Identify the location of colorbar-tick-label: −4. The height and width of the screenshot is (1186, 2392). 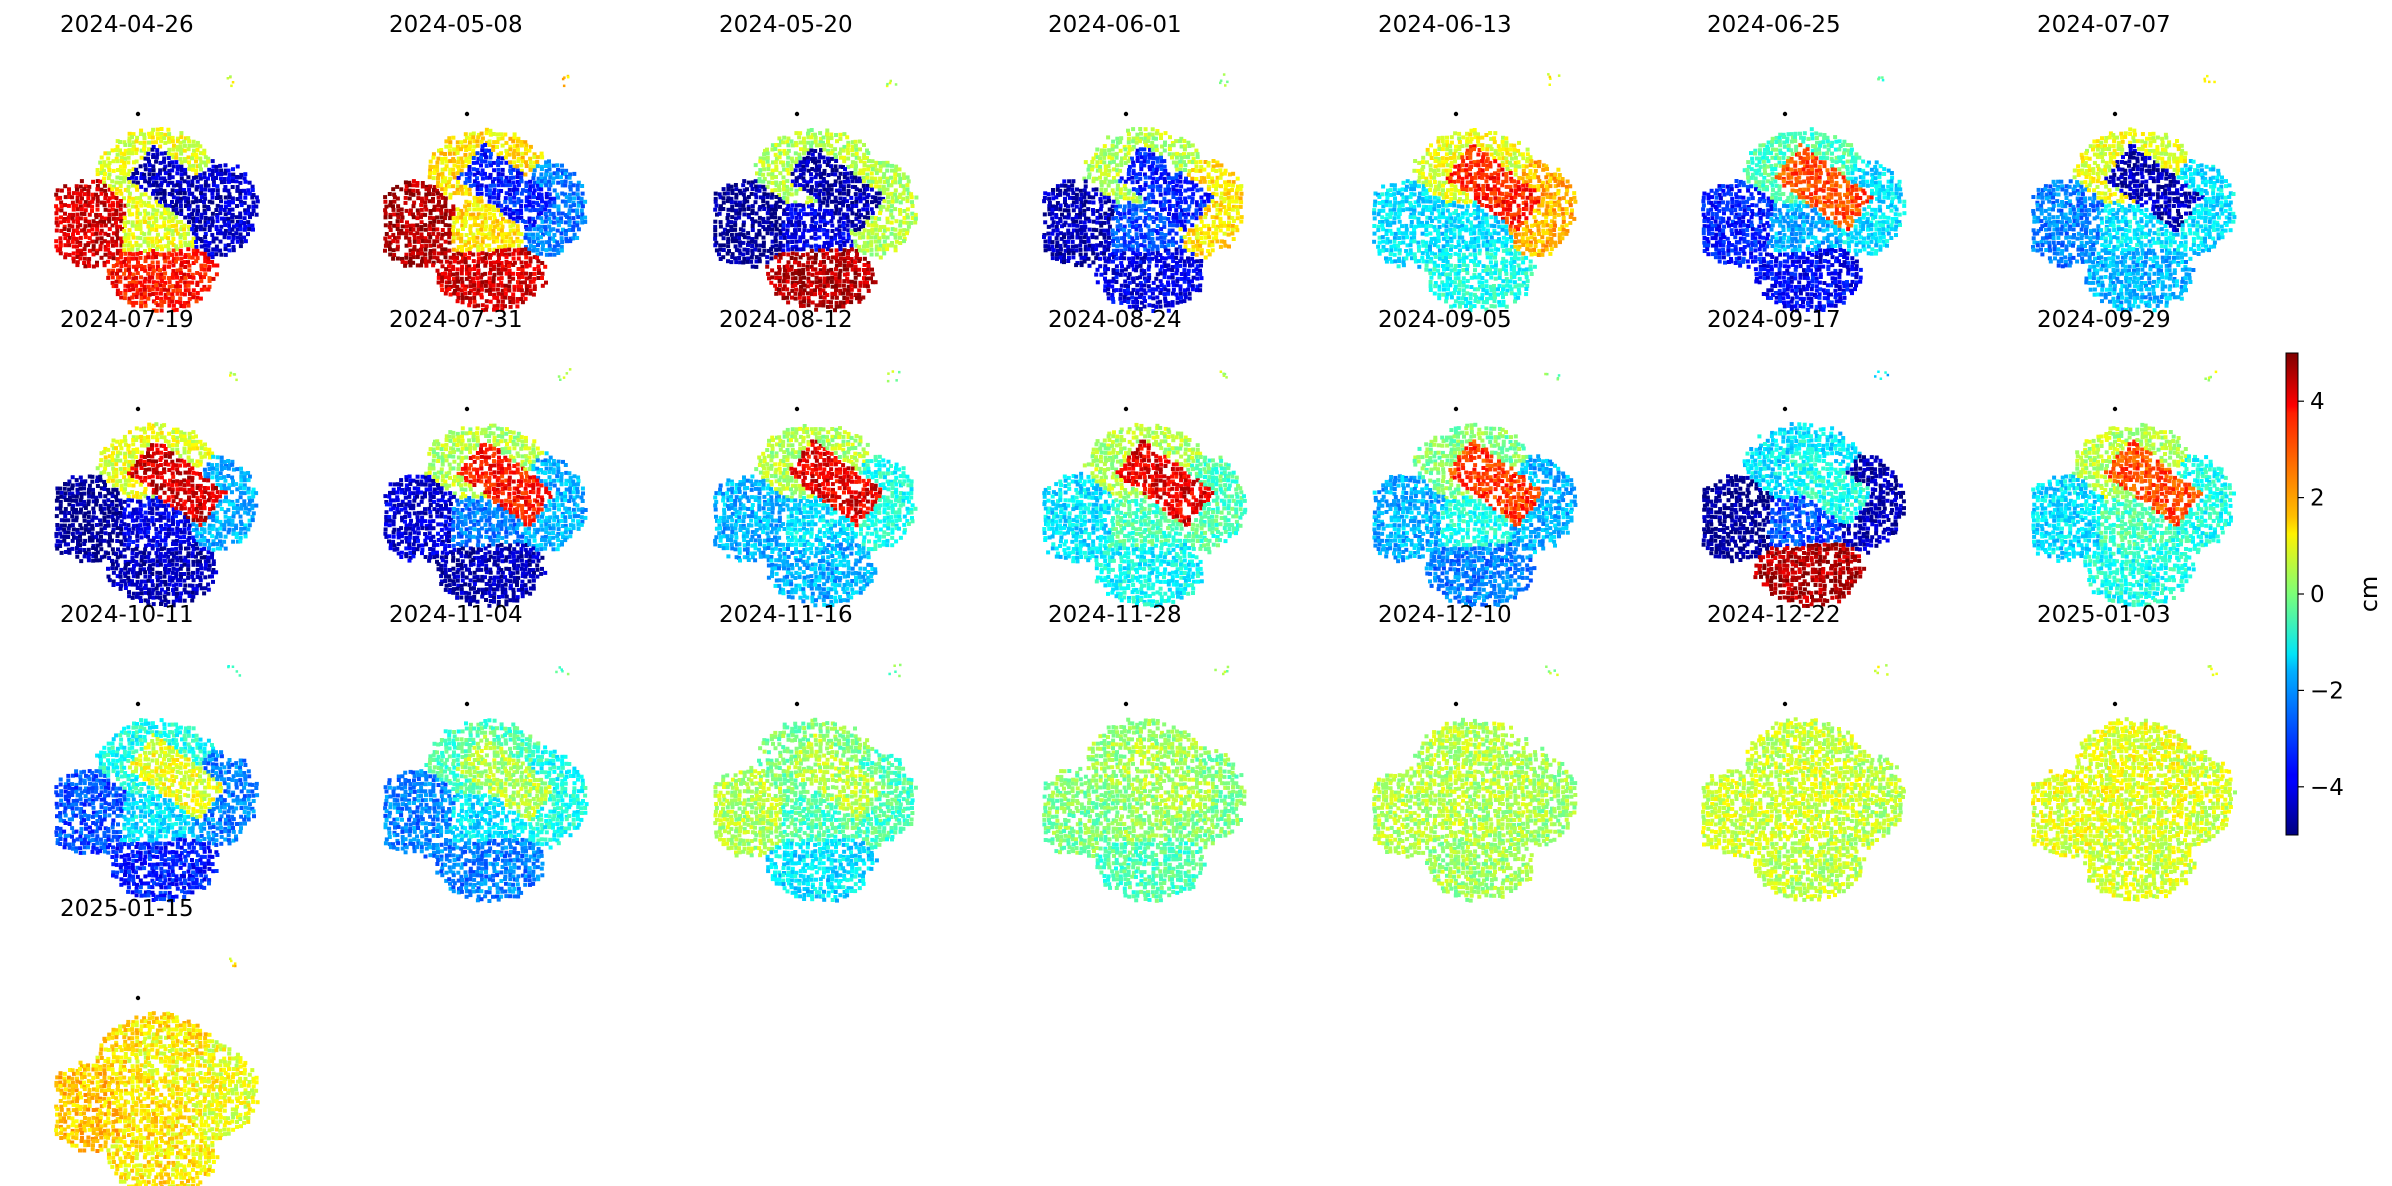
(2327, 788).